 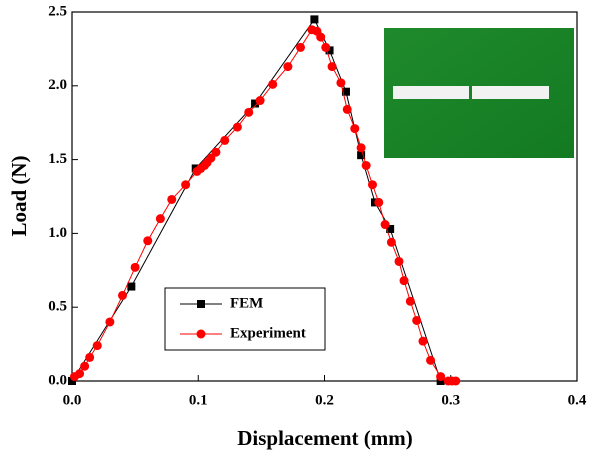 I want to click on x-tick-label: 0.2, so click(x=324, y=400).